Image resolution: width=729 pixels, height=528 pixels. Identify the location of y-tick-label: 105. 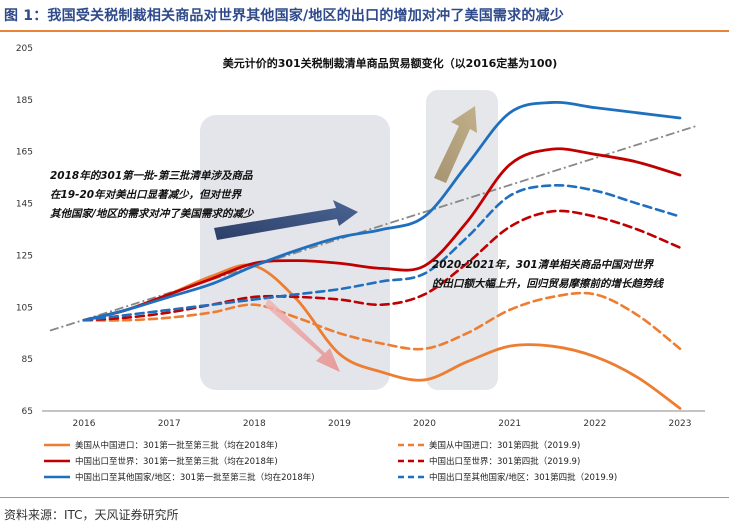
(24, 308).